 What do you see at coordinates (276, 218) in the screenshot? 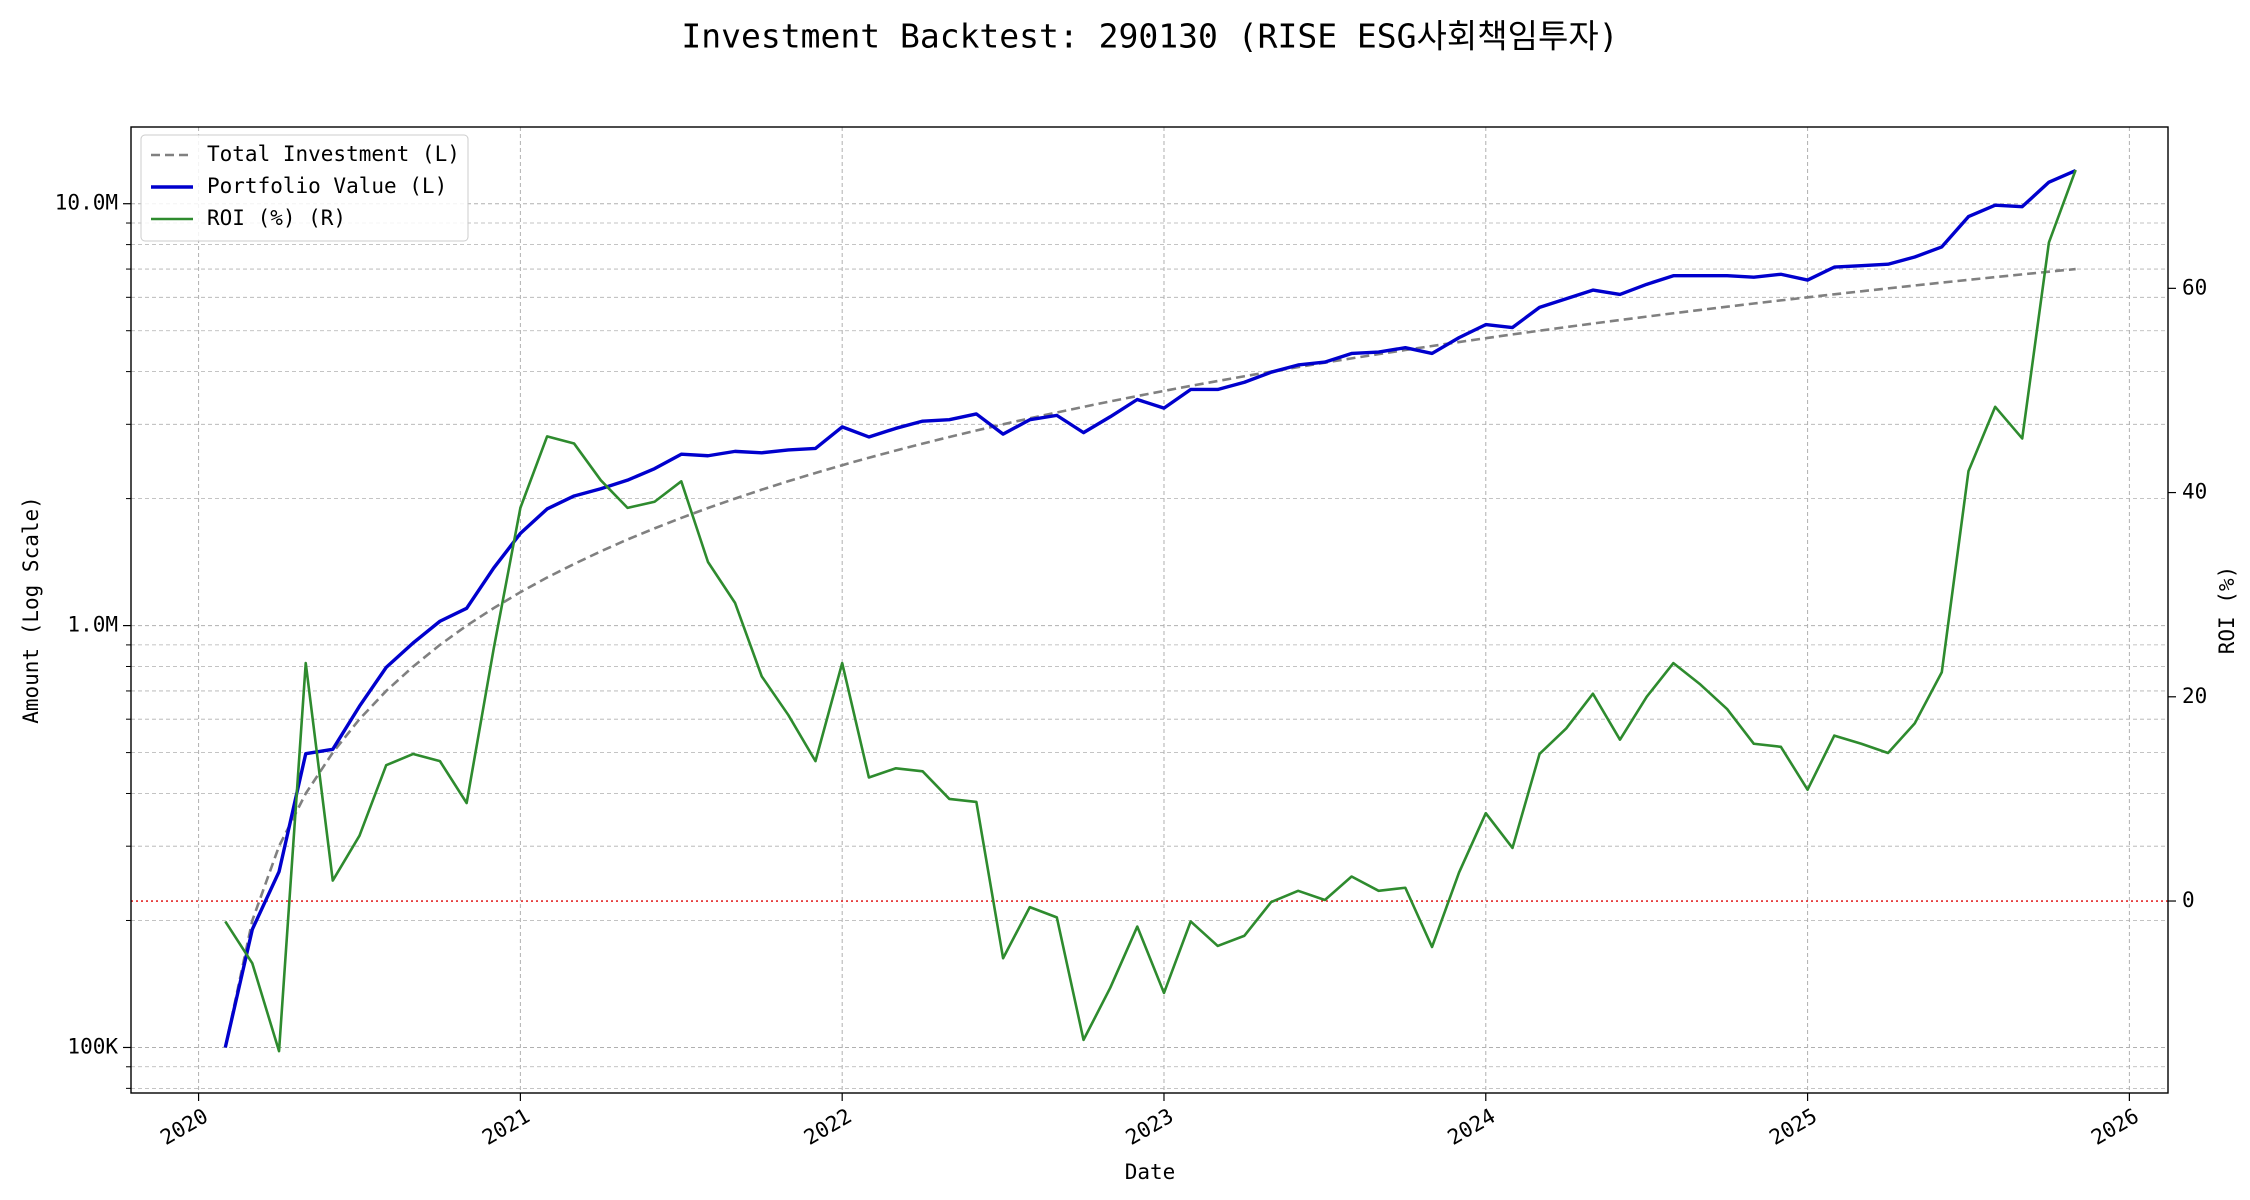
I see `legend-label: ROI (%) (R)` at bounding box center [276, 218].